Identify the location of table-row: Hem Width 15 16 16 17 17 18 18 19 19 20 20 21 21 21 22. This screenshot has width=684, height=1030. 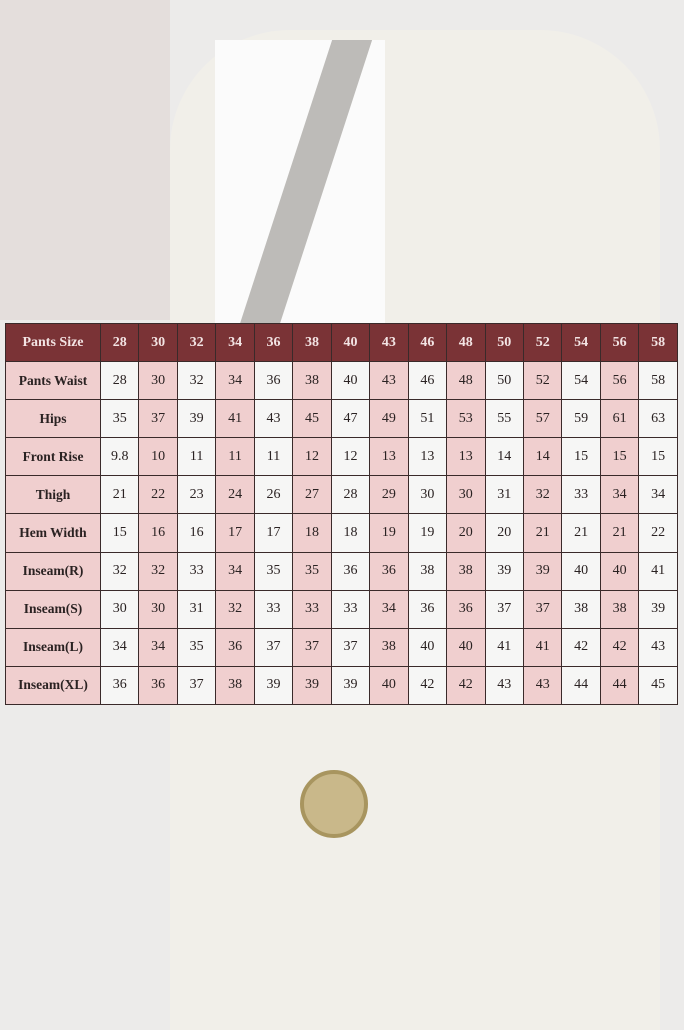
(341, 533).